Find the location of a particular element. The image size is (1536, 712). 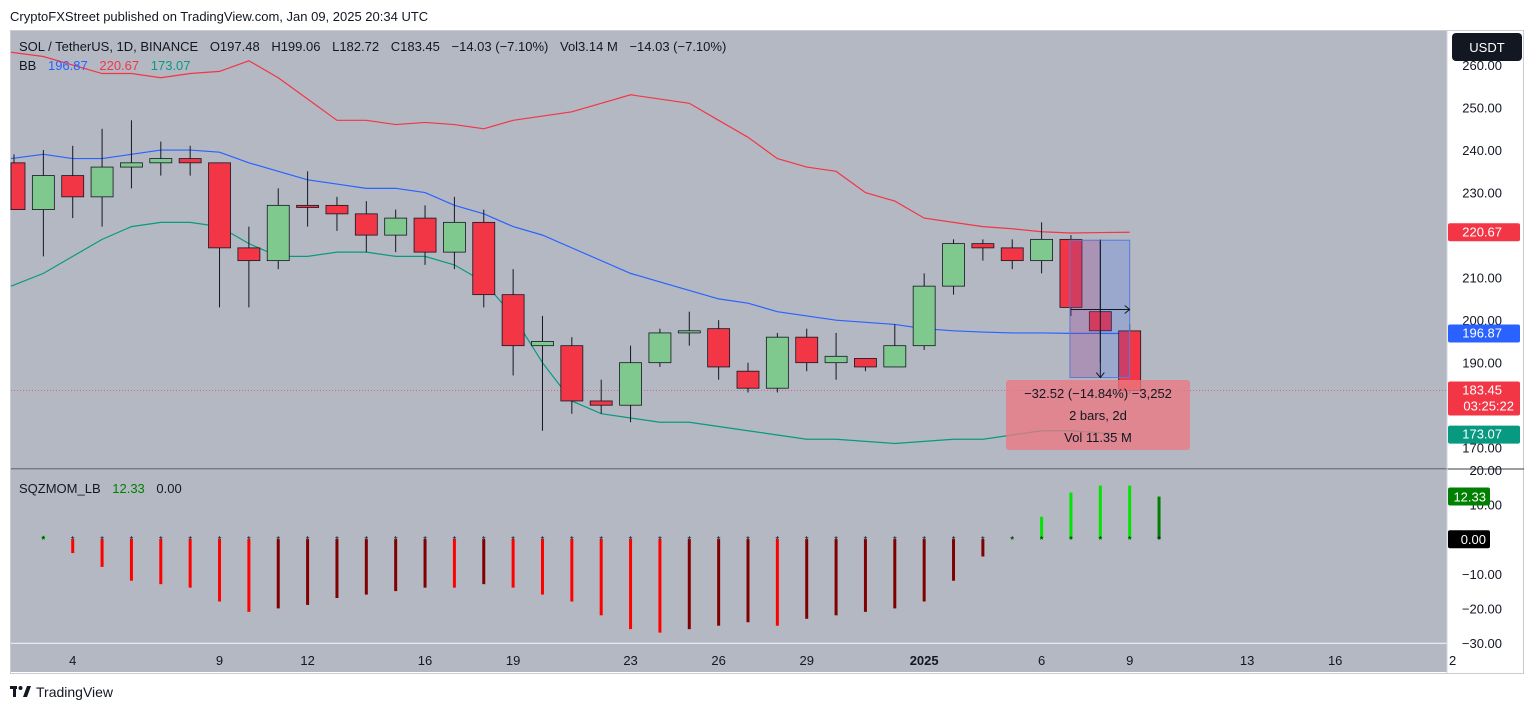

currency-button: USDT is located at coordinates (1487, 47).